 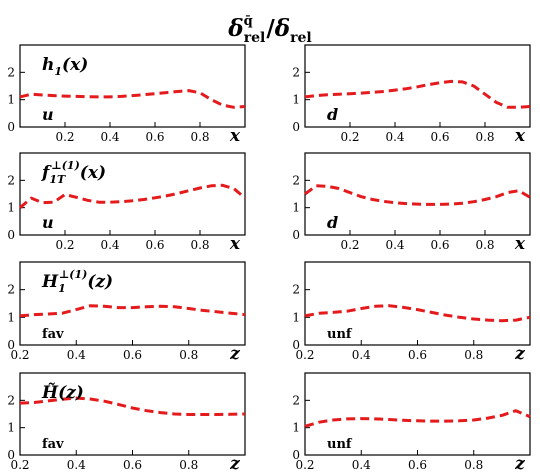 I want to click on panel-7: 0 1 2 0.2 0.4 0.6 0.8 z fav H̃(z), so click(x=126, y=423).